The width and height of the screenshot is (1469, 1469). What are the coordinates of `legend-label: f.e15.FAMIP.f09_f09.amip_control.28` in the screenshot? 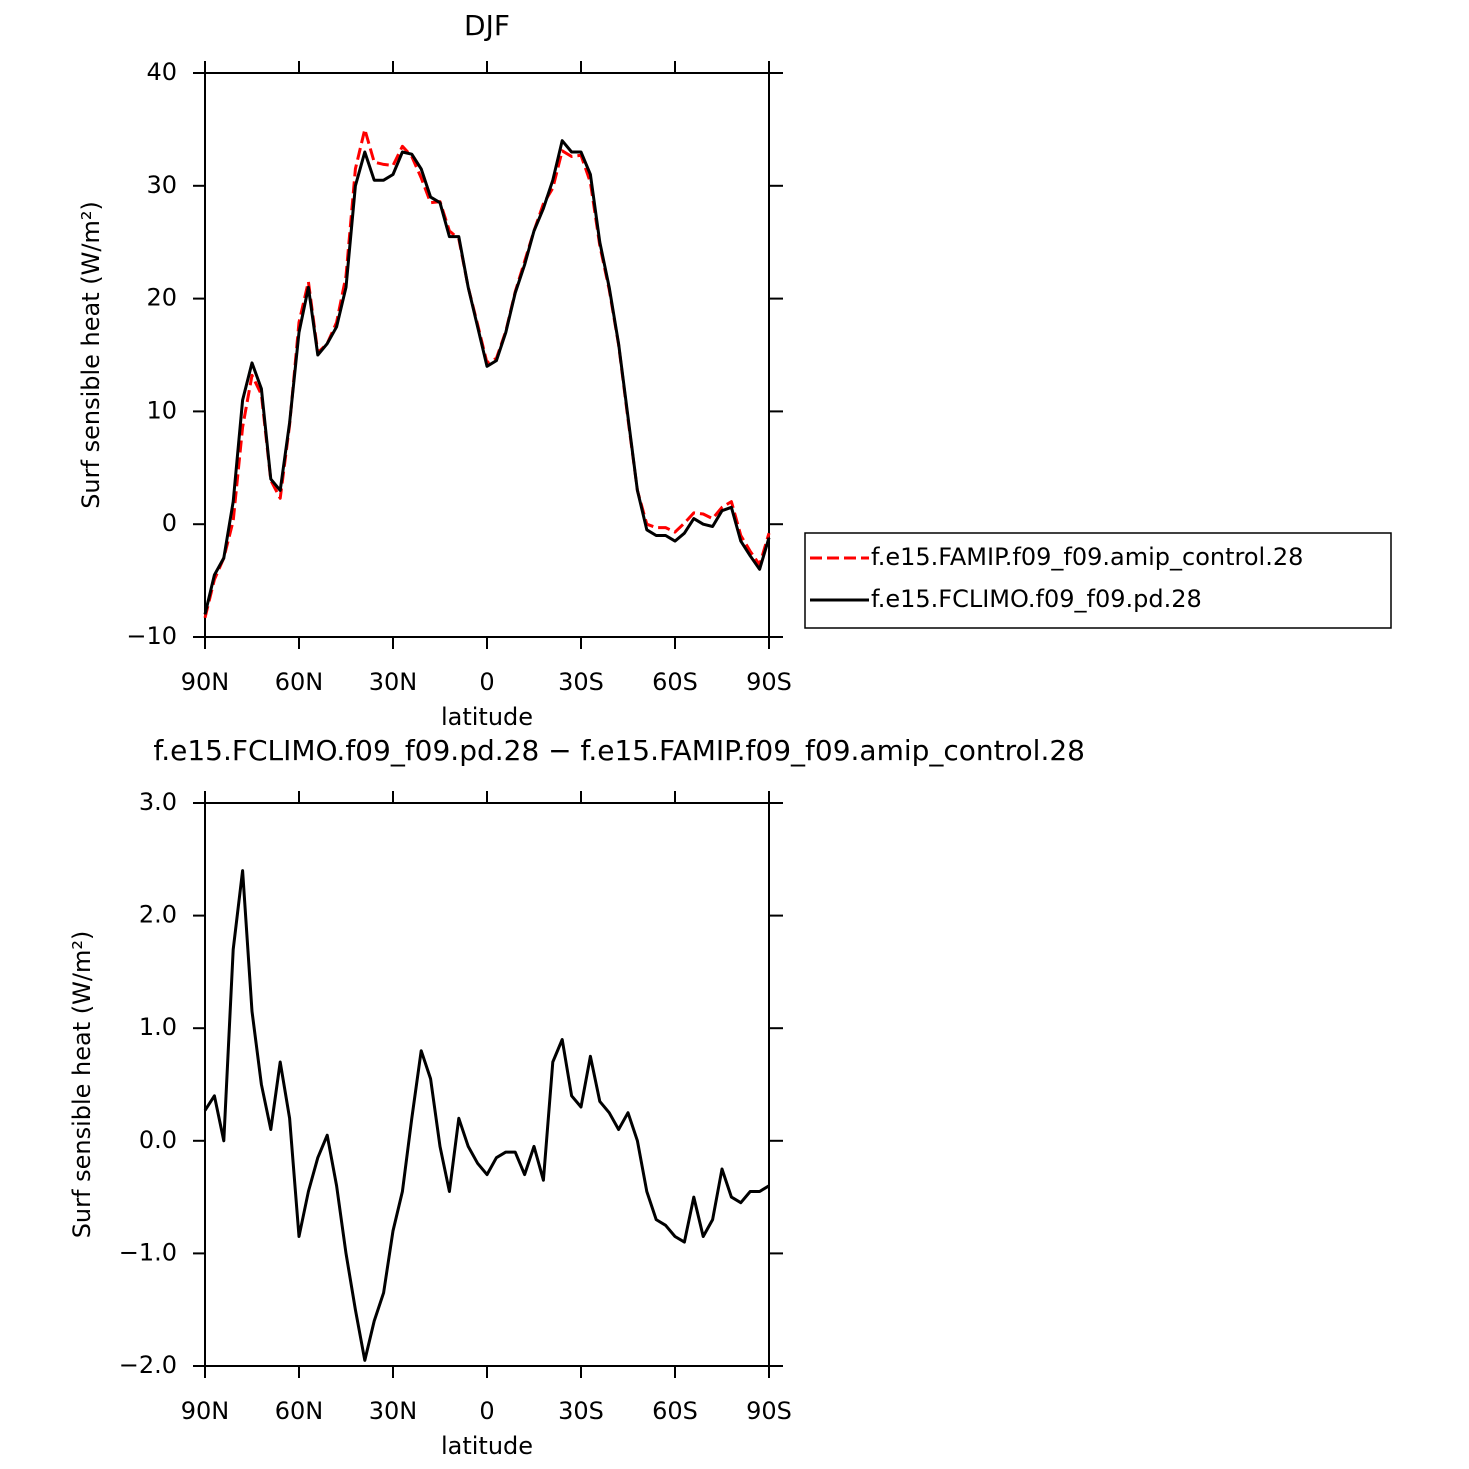 It's located at (1087, 557).